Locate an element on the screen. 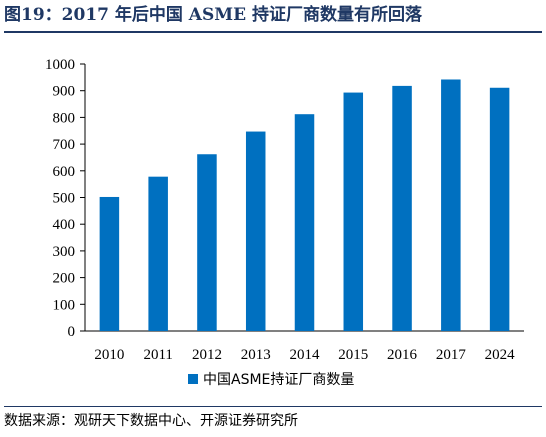  y-tick-label: 900 is located at coordinates (64, 92).